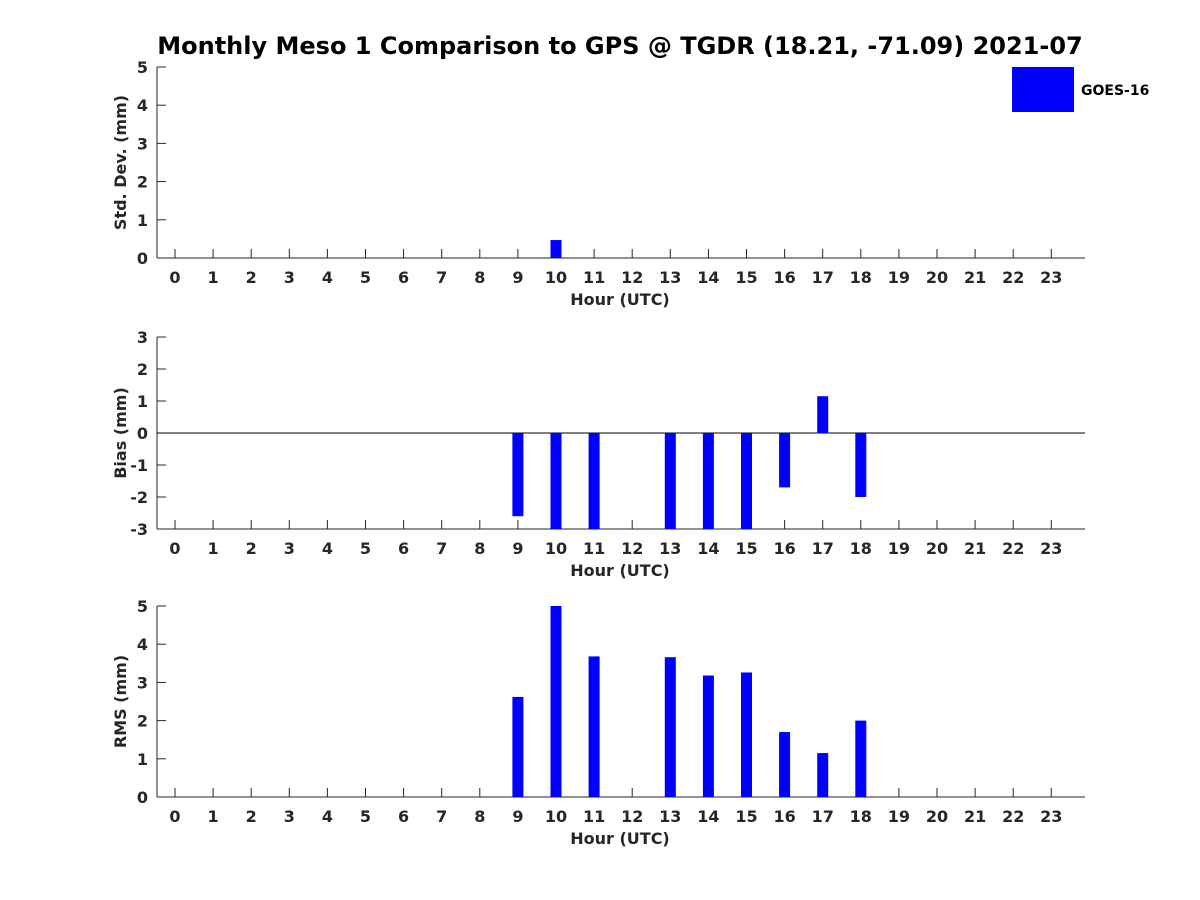 Image resolution: width=1200 pixels, height=900 pixels. What do you see at coordinates (861, 548) in the screenshot?
I see `x-tick-label: 18` at bounding box center [861, 548].